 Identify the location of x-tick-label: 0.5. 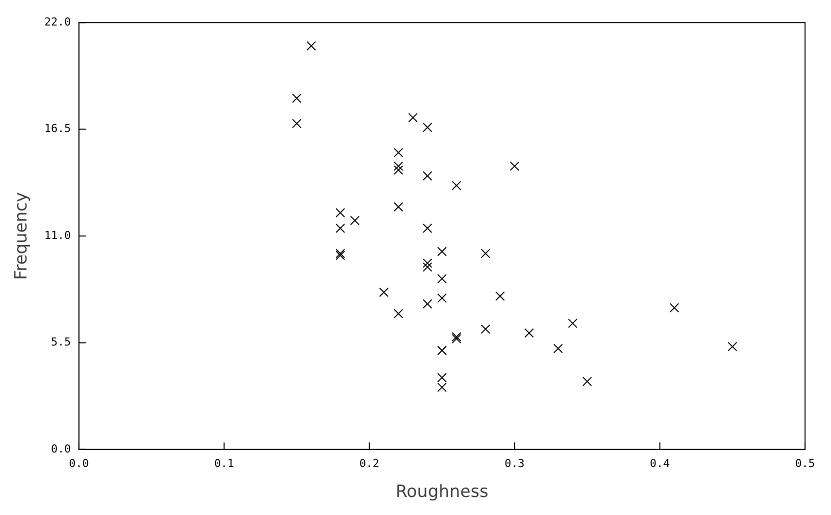
(805, 463).